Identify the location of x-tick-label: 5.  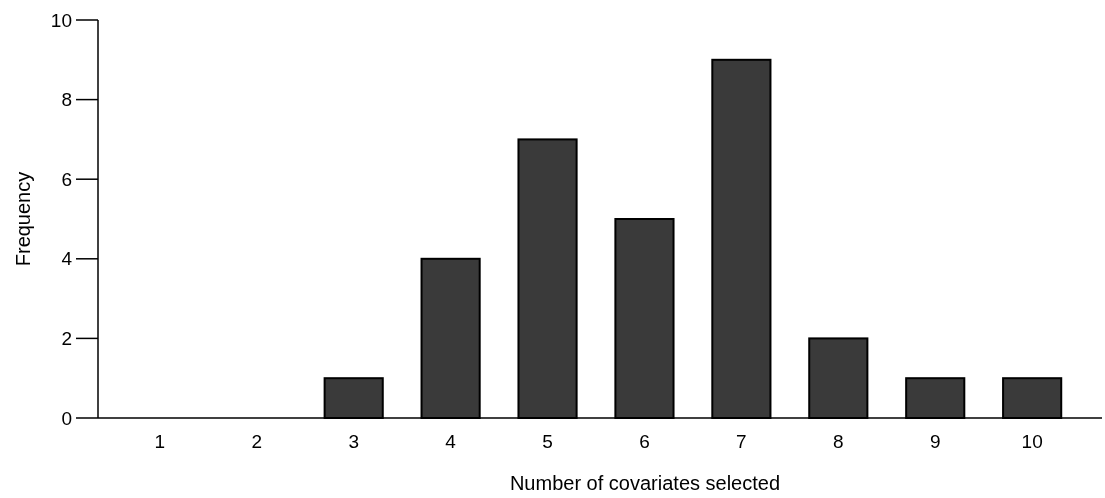
(547, 441).